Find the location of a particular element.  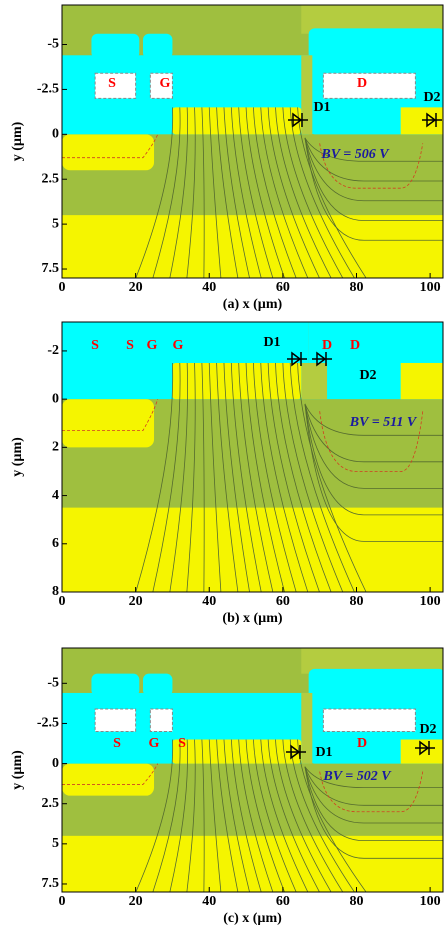

bv-label: BV = 506 V is located at coordinates (355, 154).